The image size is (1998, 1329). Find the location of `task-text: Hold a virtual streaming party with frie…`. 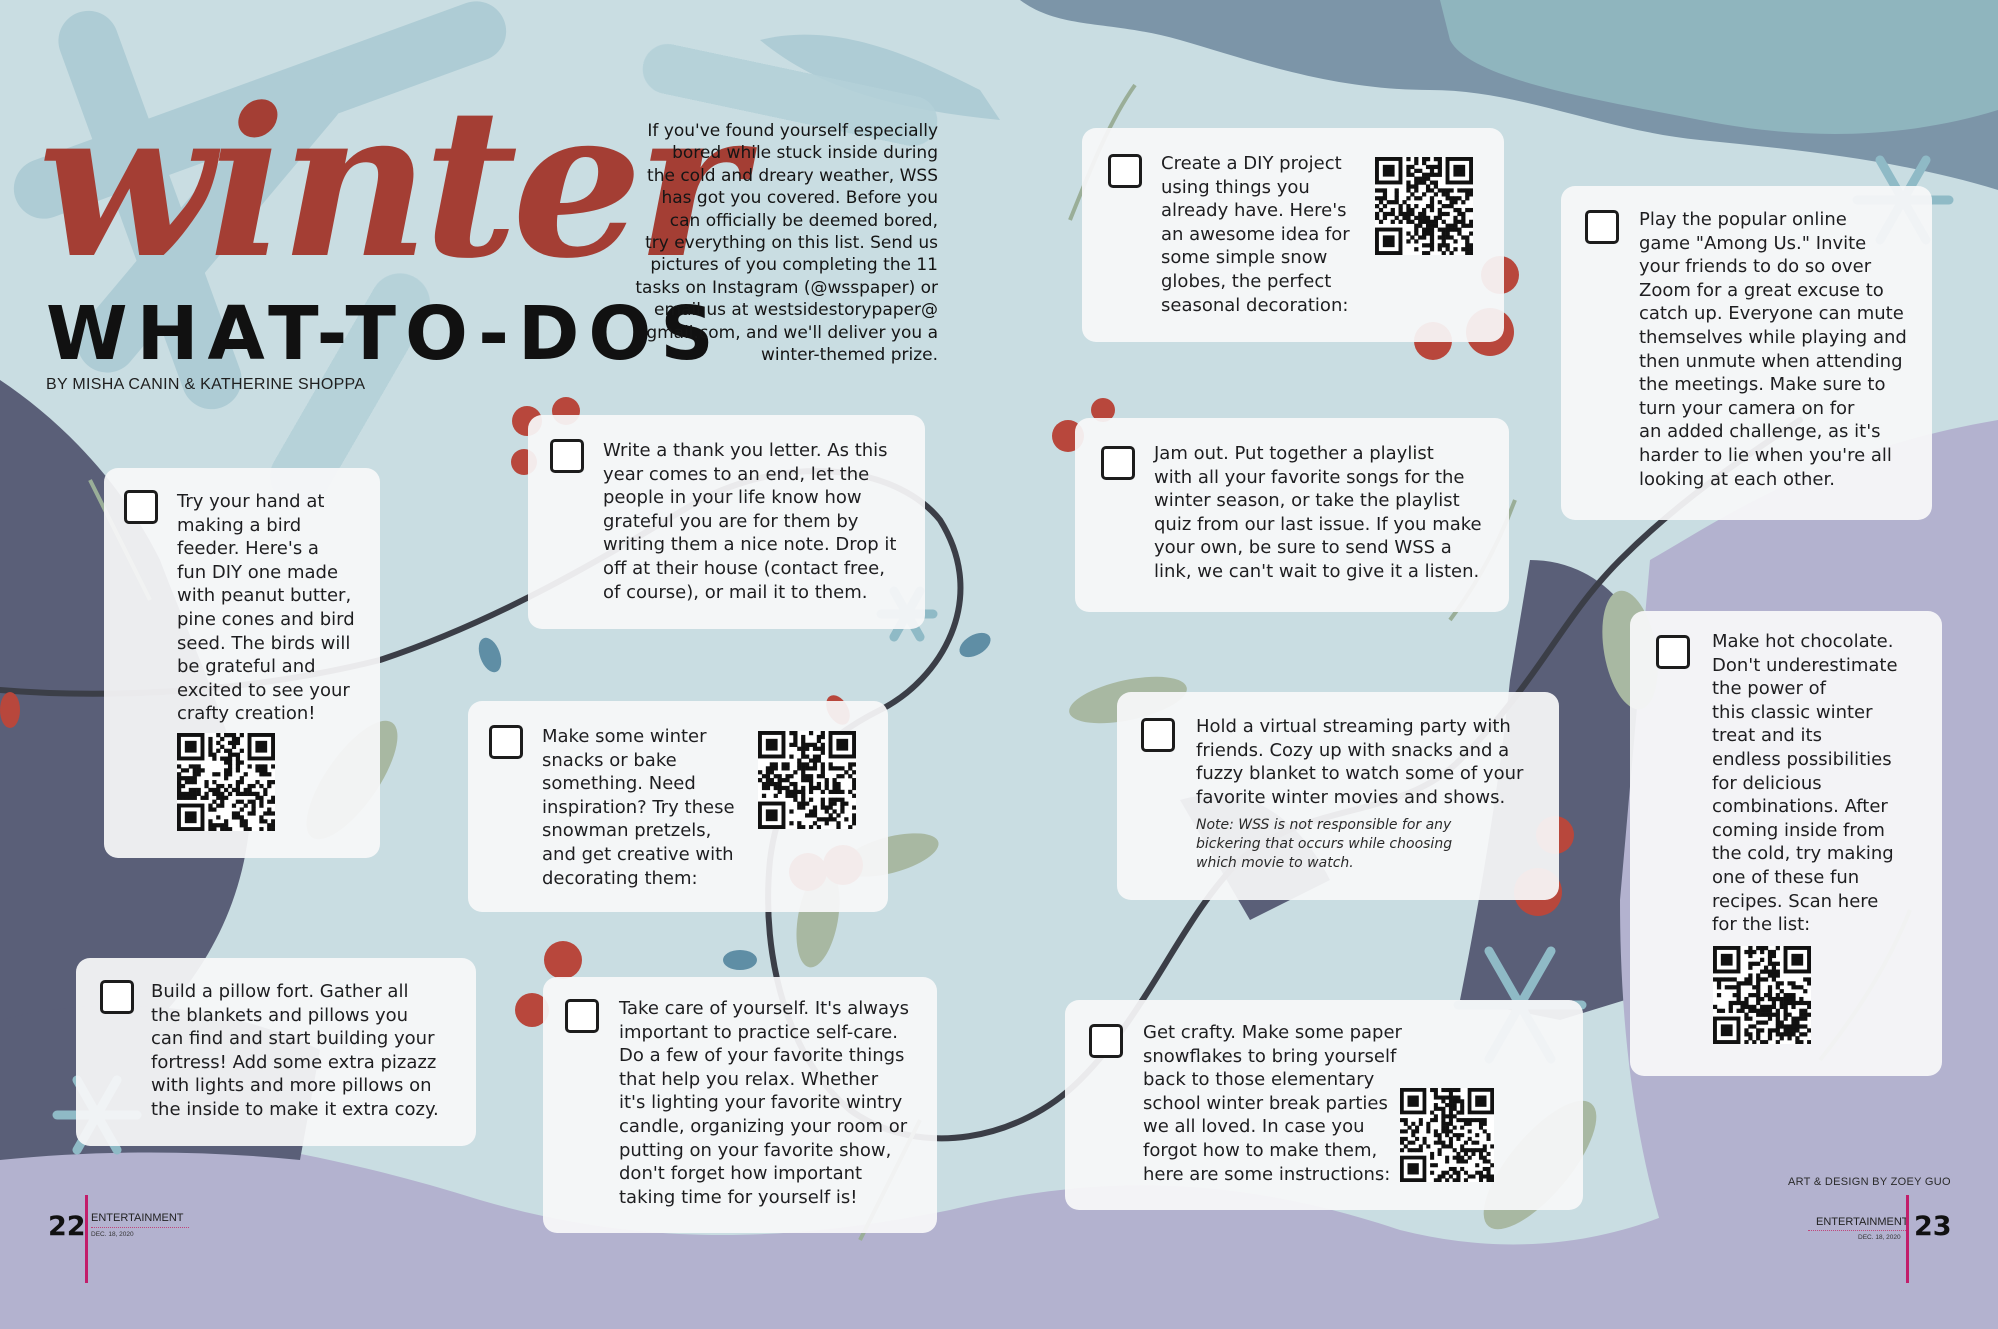

task-text: Hold a virtual streaming party with frie… is located at coordinates (1360, 762).